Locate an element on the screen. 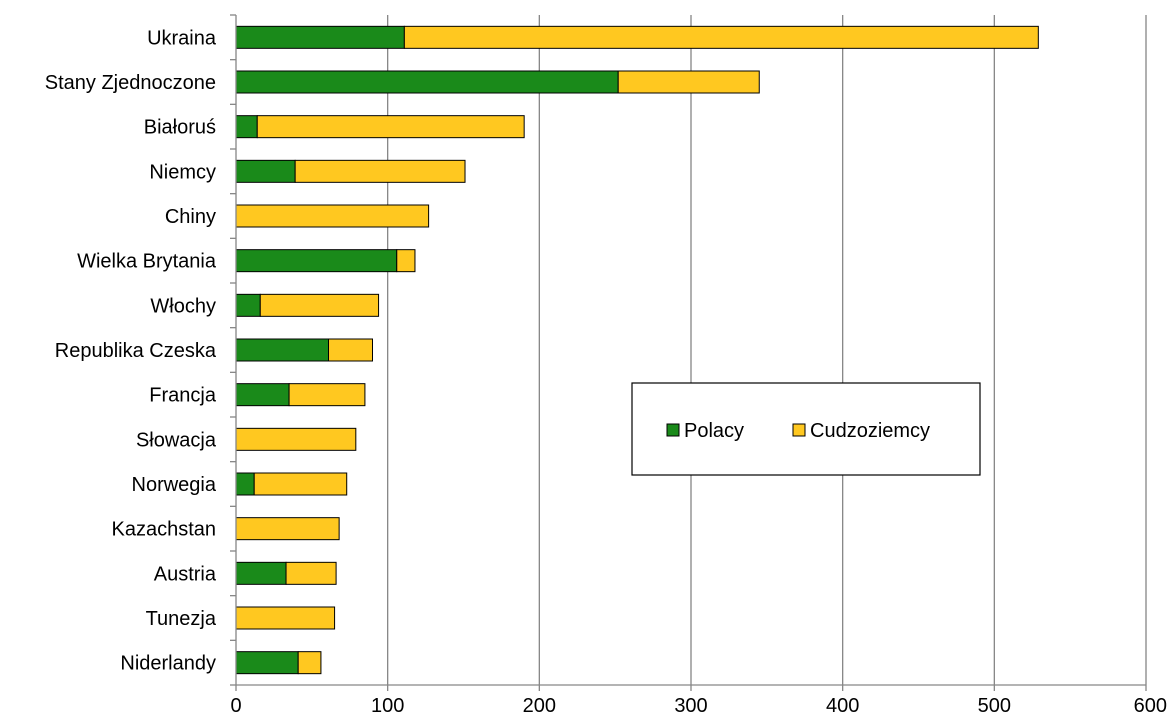 This screenshot has width=1169, height=722. legend: Polacy Cudzoziemcy is located at coordinates (806, 429).